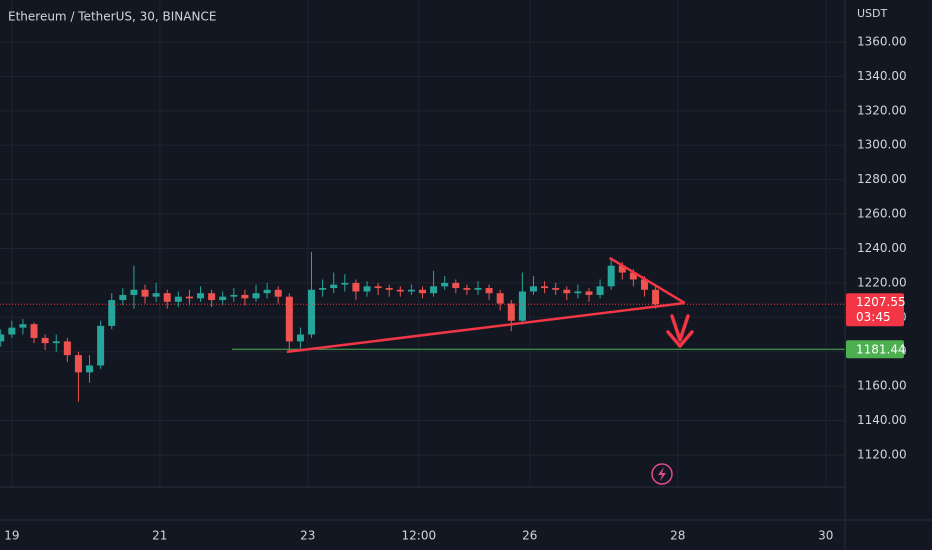  I want to click on y-tick-label: 1340.00, so click(882, 76).